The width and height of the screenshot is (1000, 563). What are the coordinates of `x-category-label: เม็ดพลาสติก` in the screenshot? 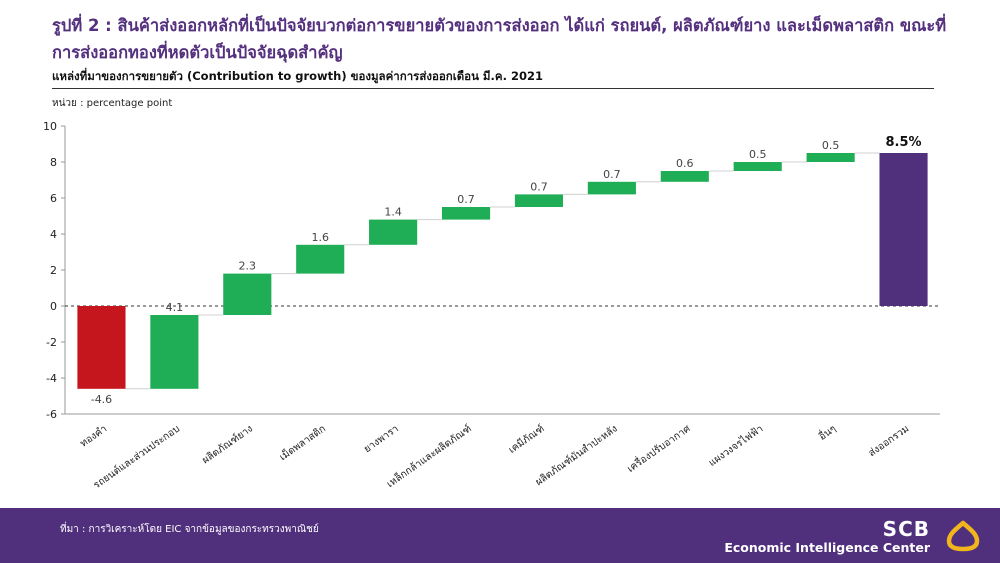 It's located at (302, 442).